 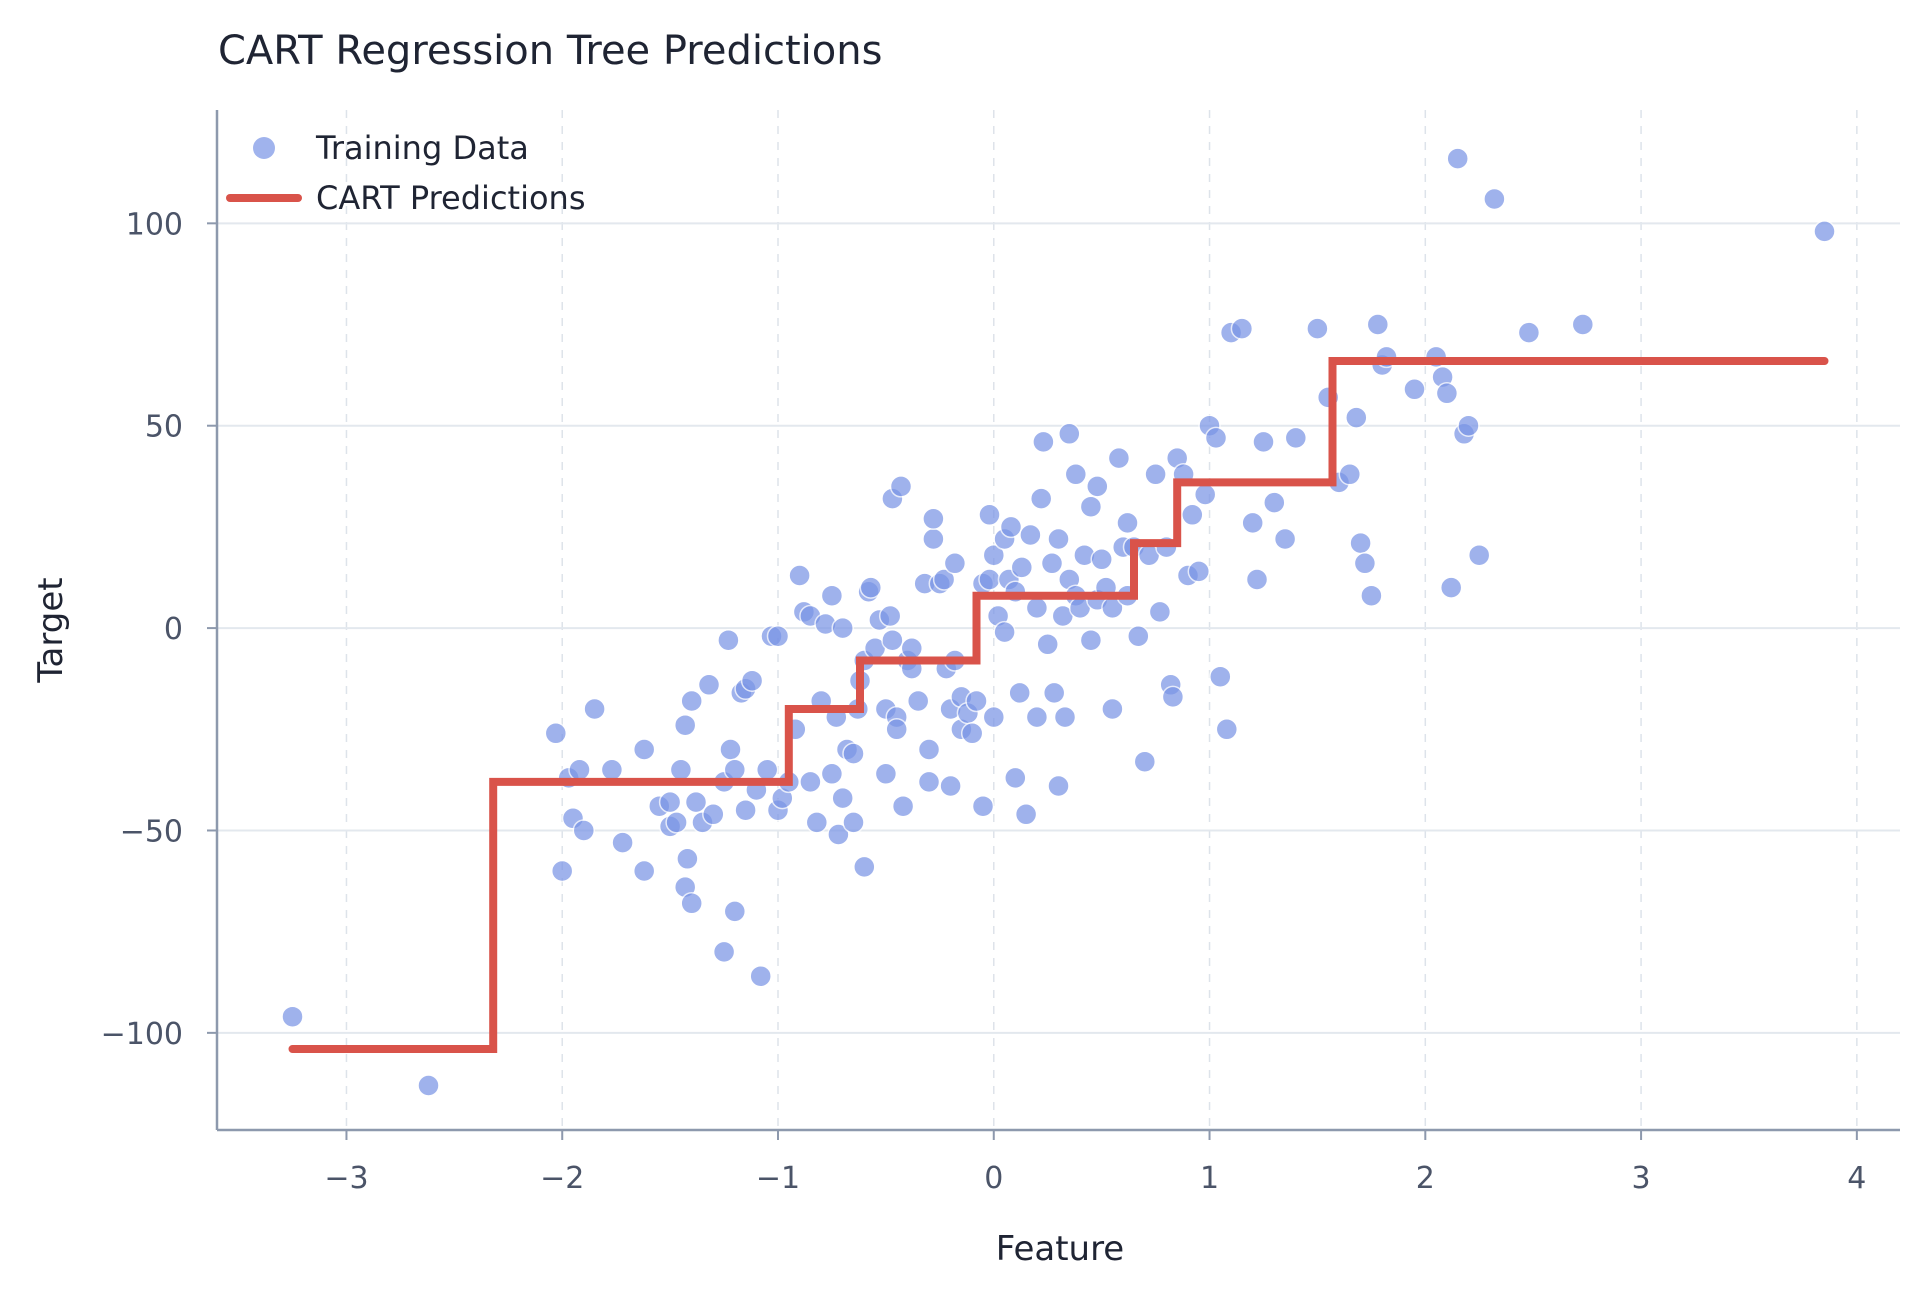 What do you see at coordinates (1641, 1178) in the screenshot?
I see `x-tick-label-6: 3` at bounding box center [1641, 1178].